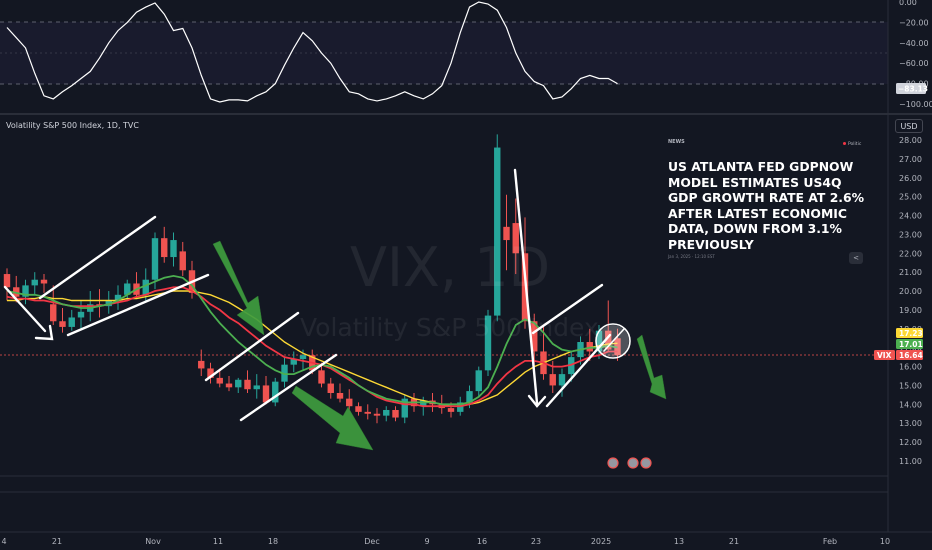 This screenshot has height=550, width=932. What do you see at coordinates (97, 257) in the screenshot?
I see `channel-line-1a` at bounding box center [97, 257].